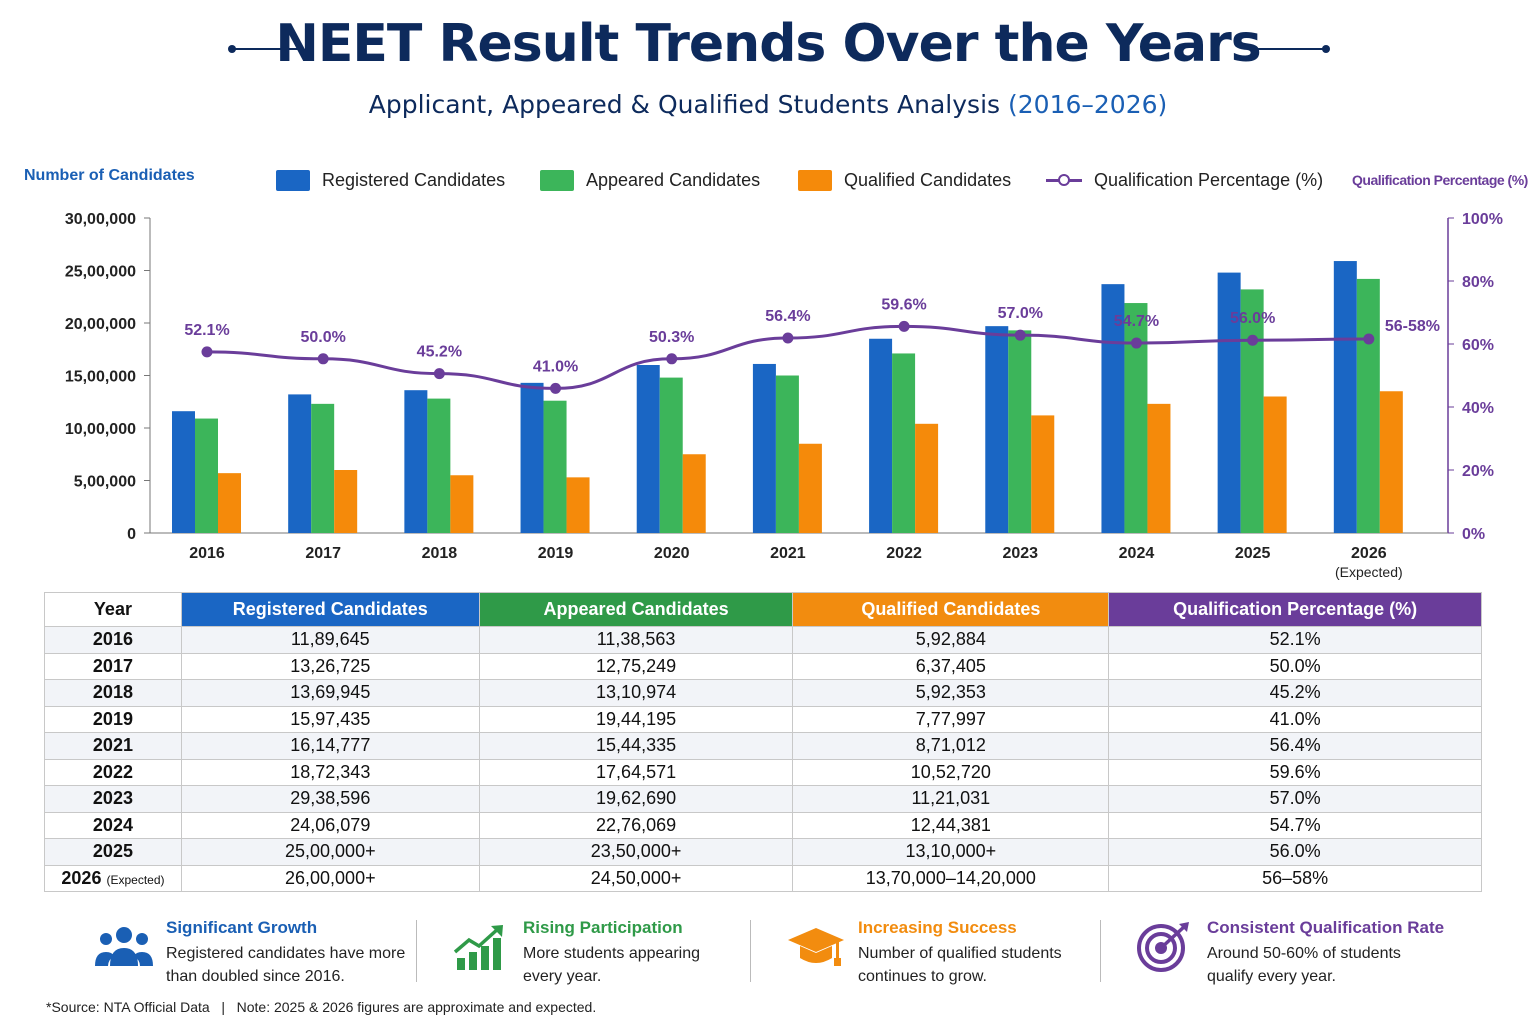  Describe the element at coordinates (105, 482) in the screenshot. I see `y-tick-label: 5,00,000` at that location.